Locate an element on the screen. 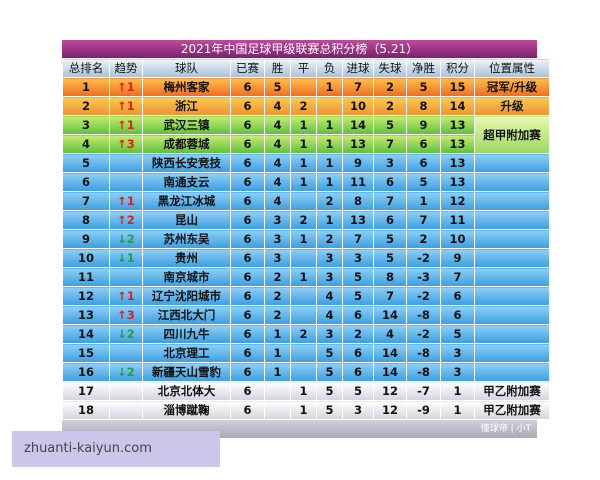 This screenshot has width=600, height=480. cell: 8 is located at coordinates (86, 220).